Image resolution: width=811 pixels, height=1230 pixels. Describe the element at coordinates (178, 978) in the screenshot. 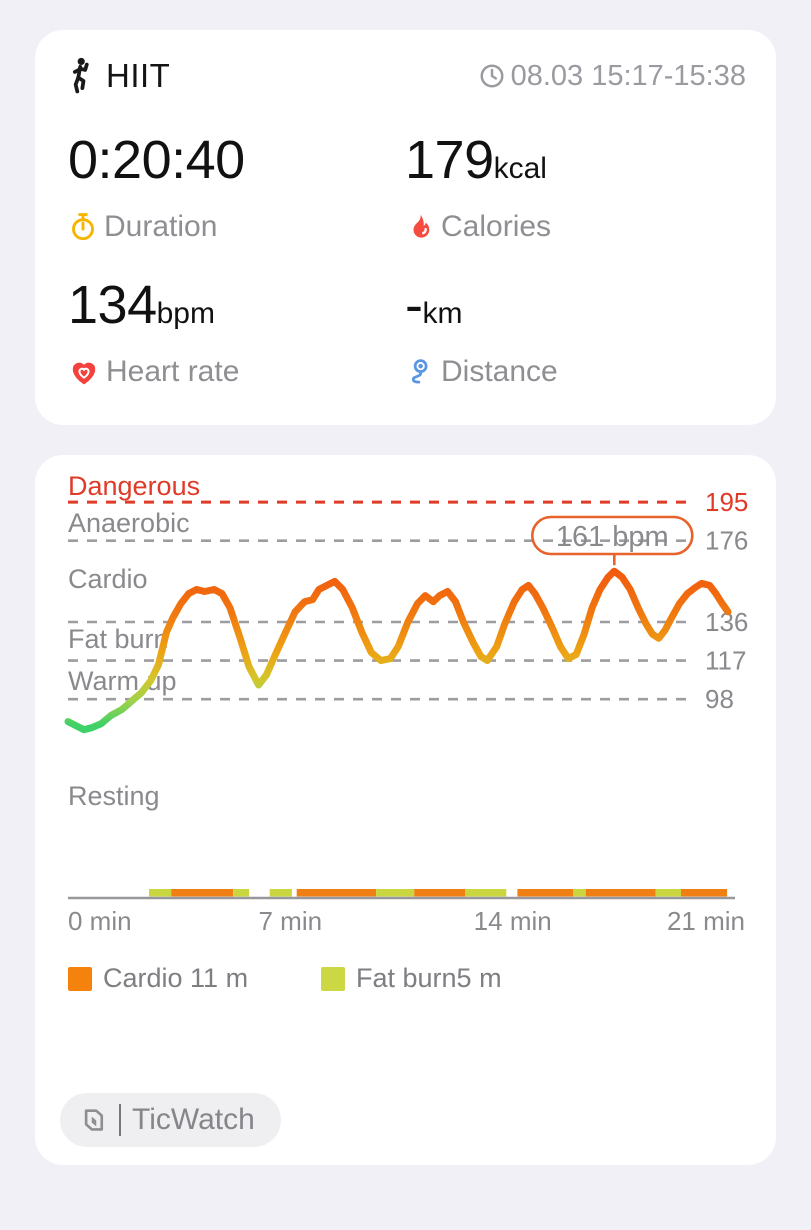

I see `legend-cardio: Cardio 11 m` at that location.